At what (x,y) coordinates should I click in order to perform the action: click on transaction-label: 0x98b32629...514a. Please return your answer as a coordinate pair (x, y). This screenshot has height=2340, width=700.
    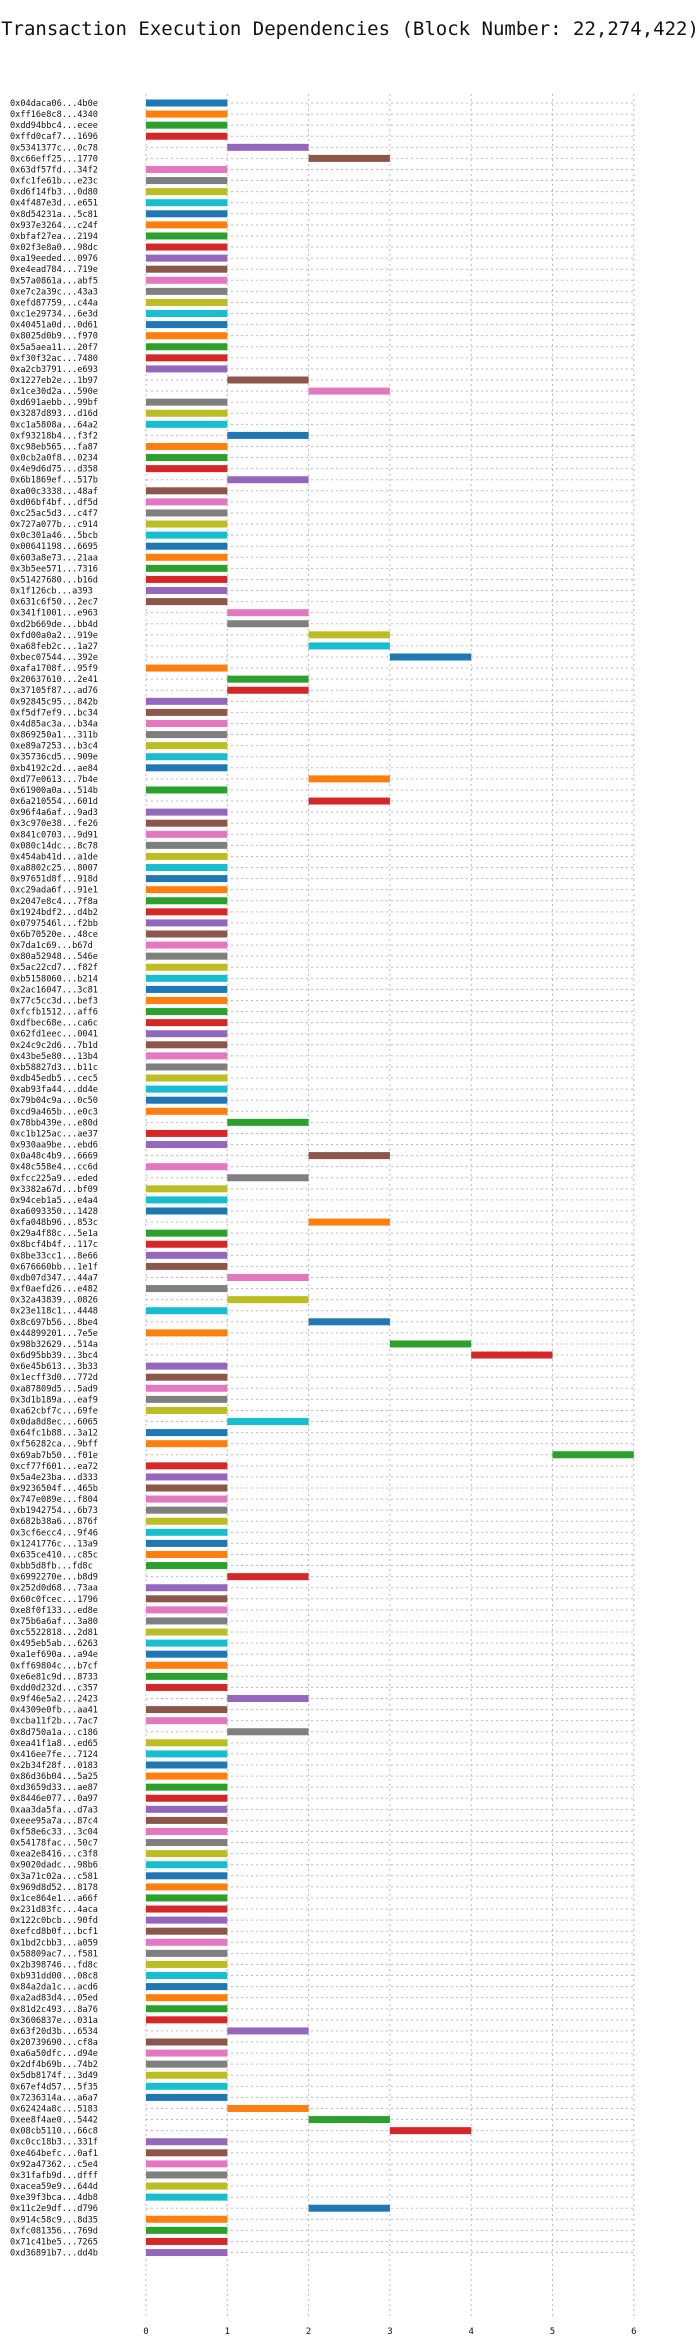
    Looking at the image, I should click on (54, 1345).